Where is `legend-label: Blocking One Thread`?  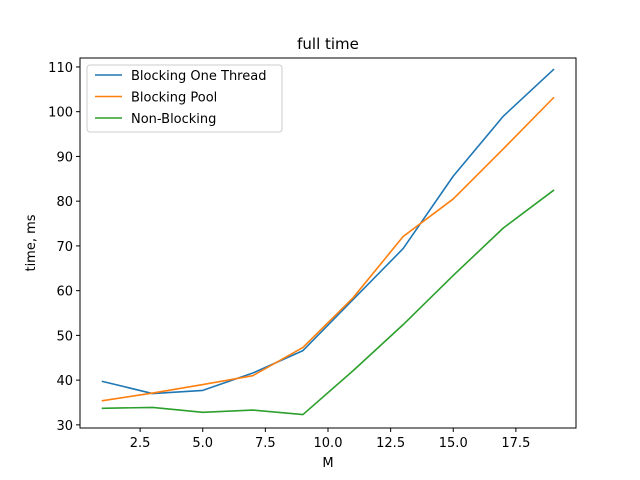 legend-label: Blocking One Thread is located at coordinates (198, 76).